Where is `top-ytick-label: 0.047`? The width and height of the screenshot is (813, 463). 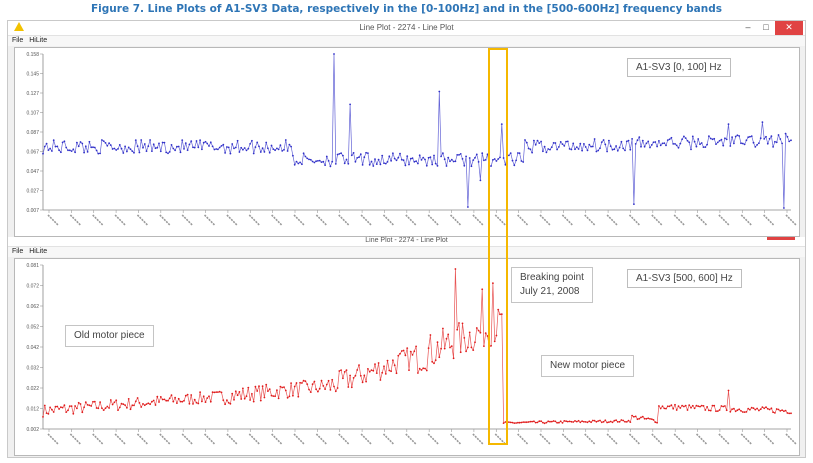
top-ytick-label: 0.047 is located at coordinates (32, 172).